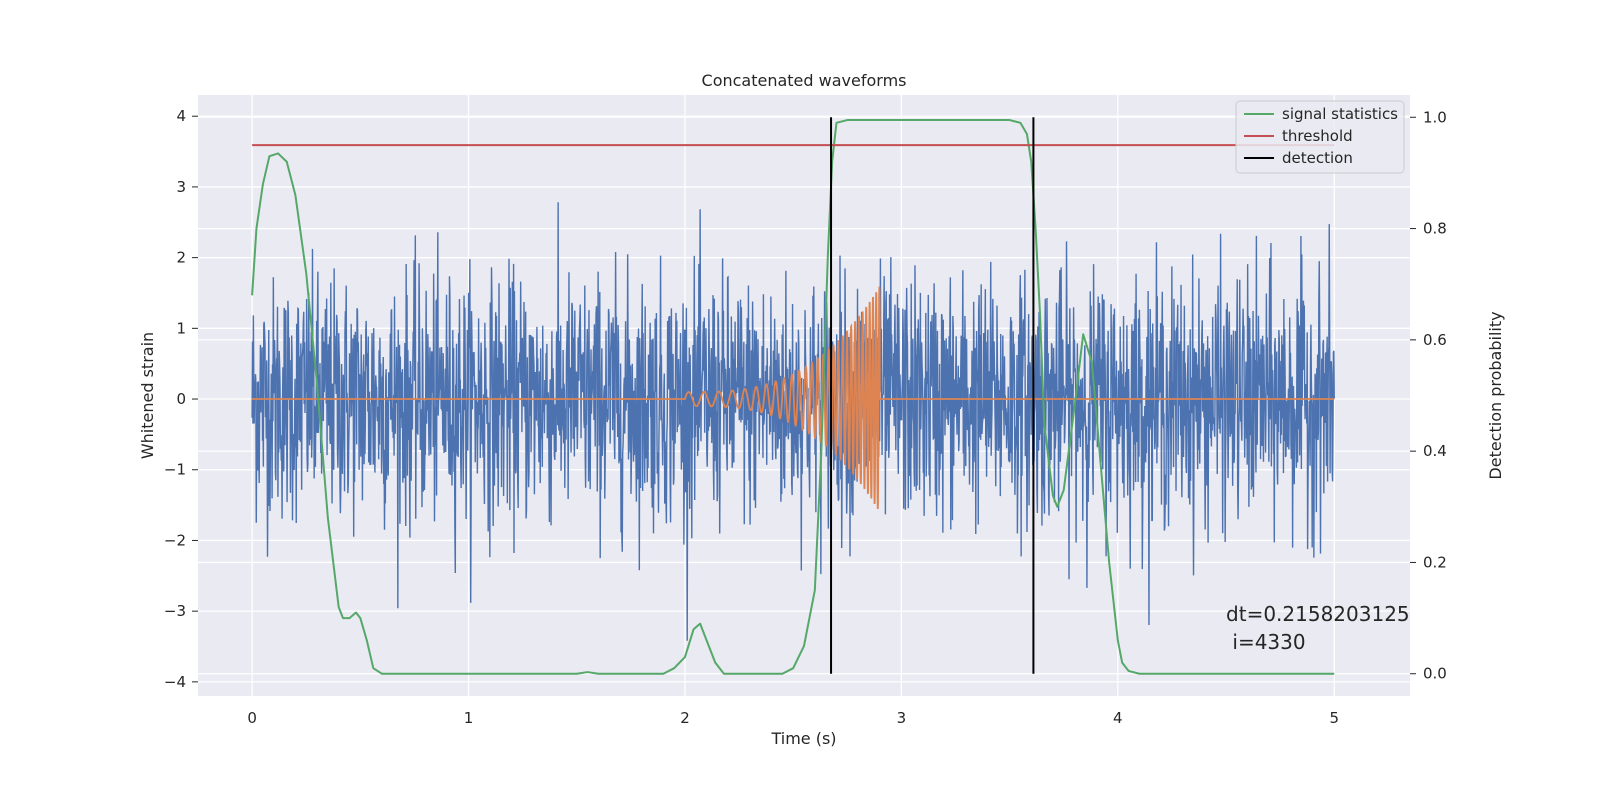  Describe the element at coordinates (181, 399) in the screenshot. I see `y-tick-label: 0` at that location.